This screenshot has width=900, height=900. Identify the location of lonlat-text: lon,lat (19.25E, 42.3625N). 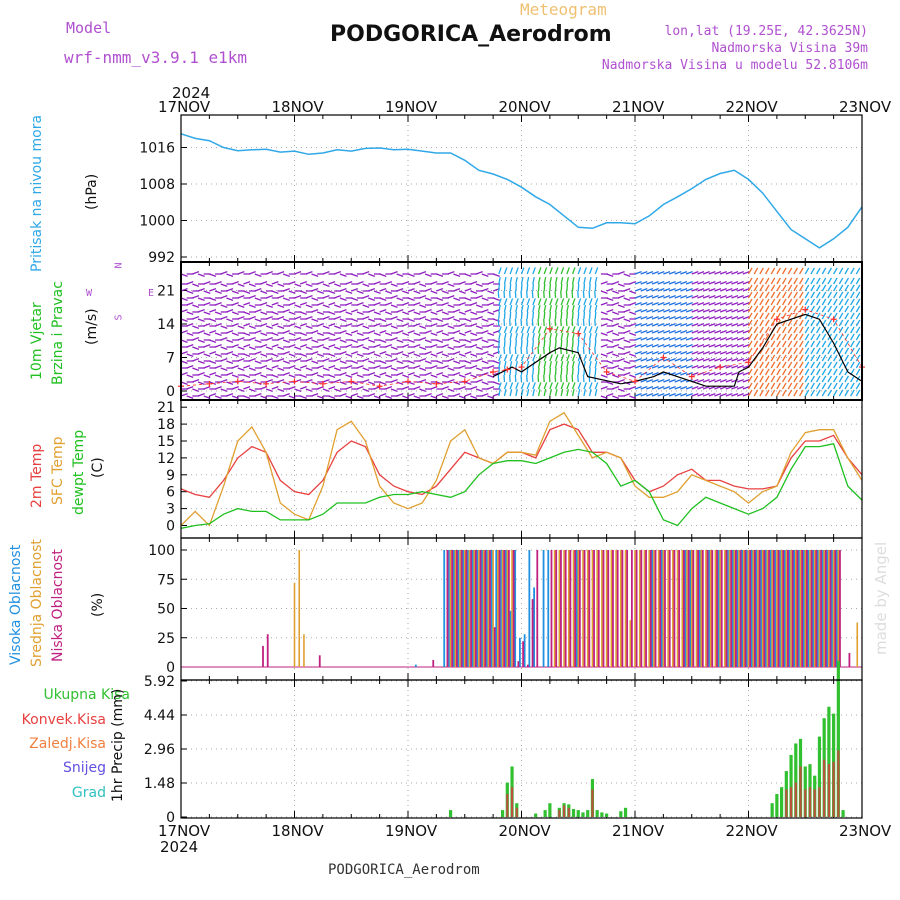
(766, 31).